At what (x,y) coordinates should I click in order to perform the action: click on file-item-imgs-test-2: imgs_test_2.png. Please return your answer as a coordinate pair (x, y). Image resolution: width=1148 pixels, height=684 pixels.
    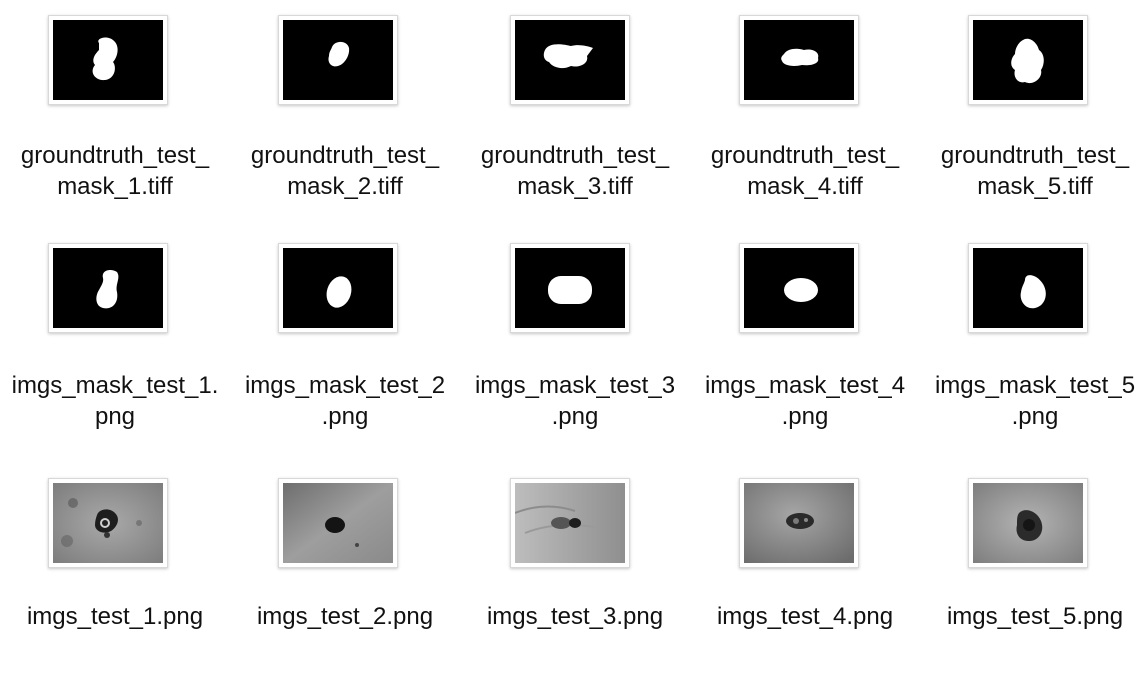
    Looking at the image, I should click on (345, 574).